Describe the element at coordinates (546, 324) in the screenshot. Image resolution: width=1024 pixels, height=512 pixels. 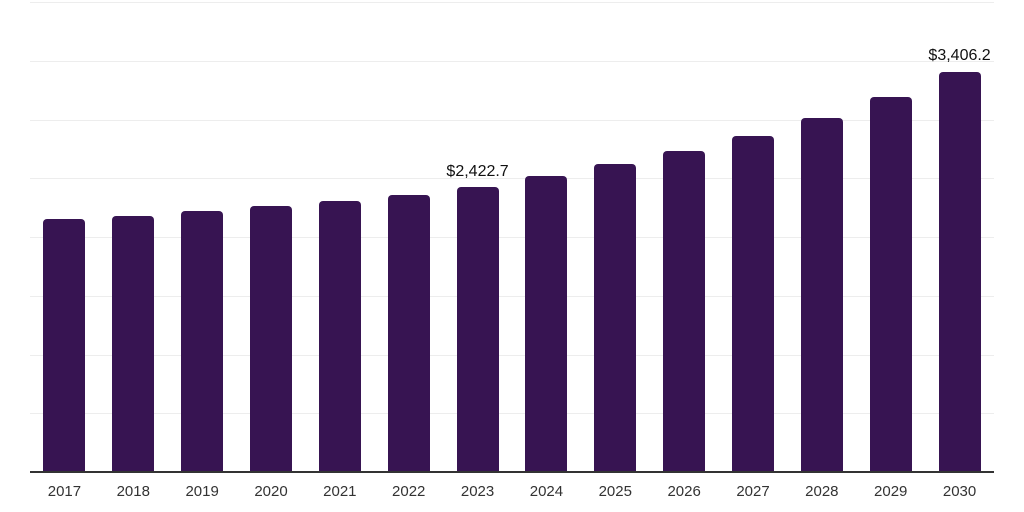
I see `bar-2024` at that location.